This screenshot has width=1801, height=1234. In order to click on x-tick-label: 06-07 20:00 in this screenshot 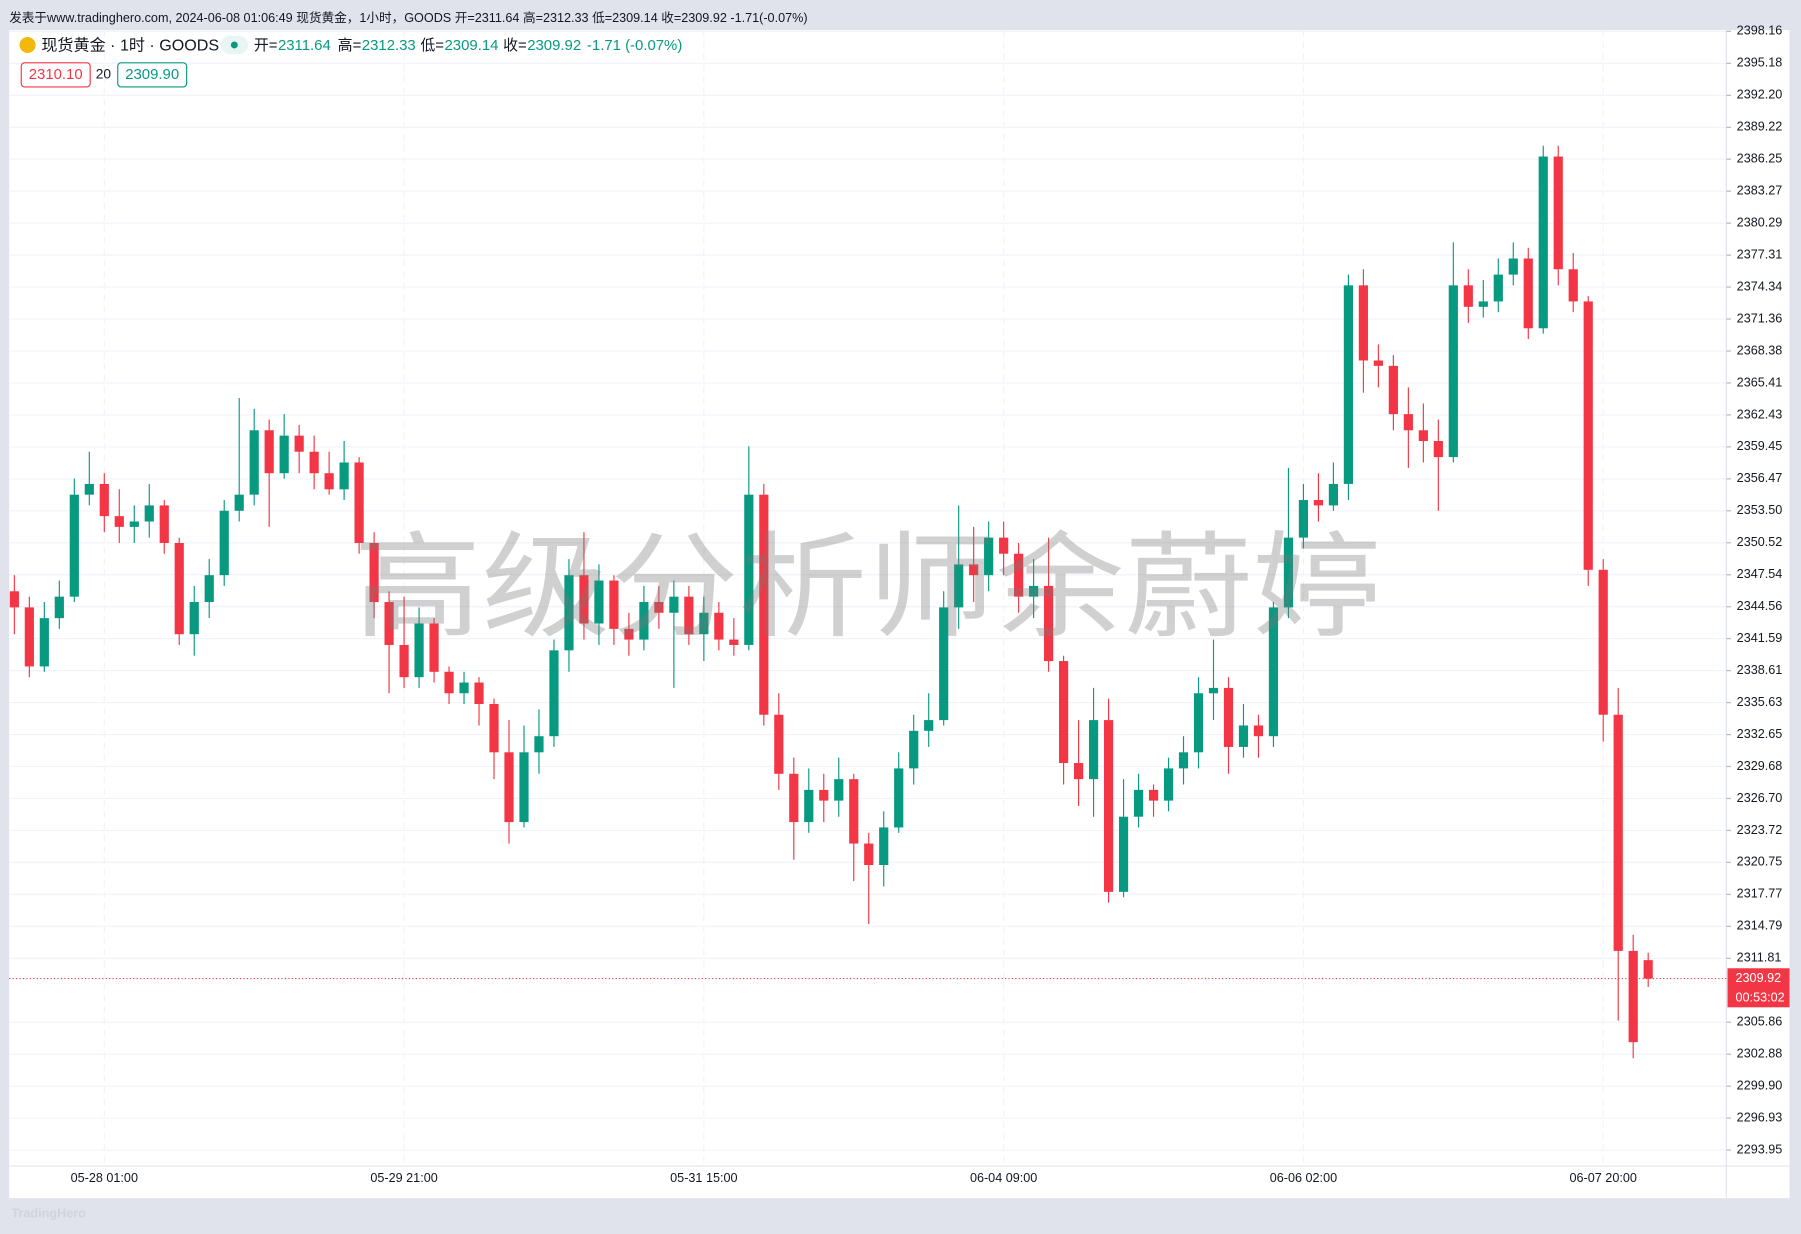, I will do `click(1603, 1178)`.